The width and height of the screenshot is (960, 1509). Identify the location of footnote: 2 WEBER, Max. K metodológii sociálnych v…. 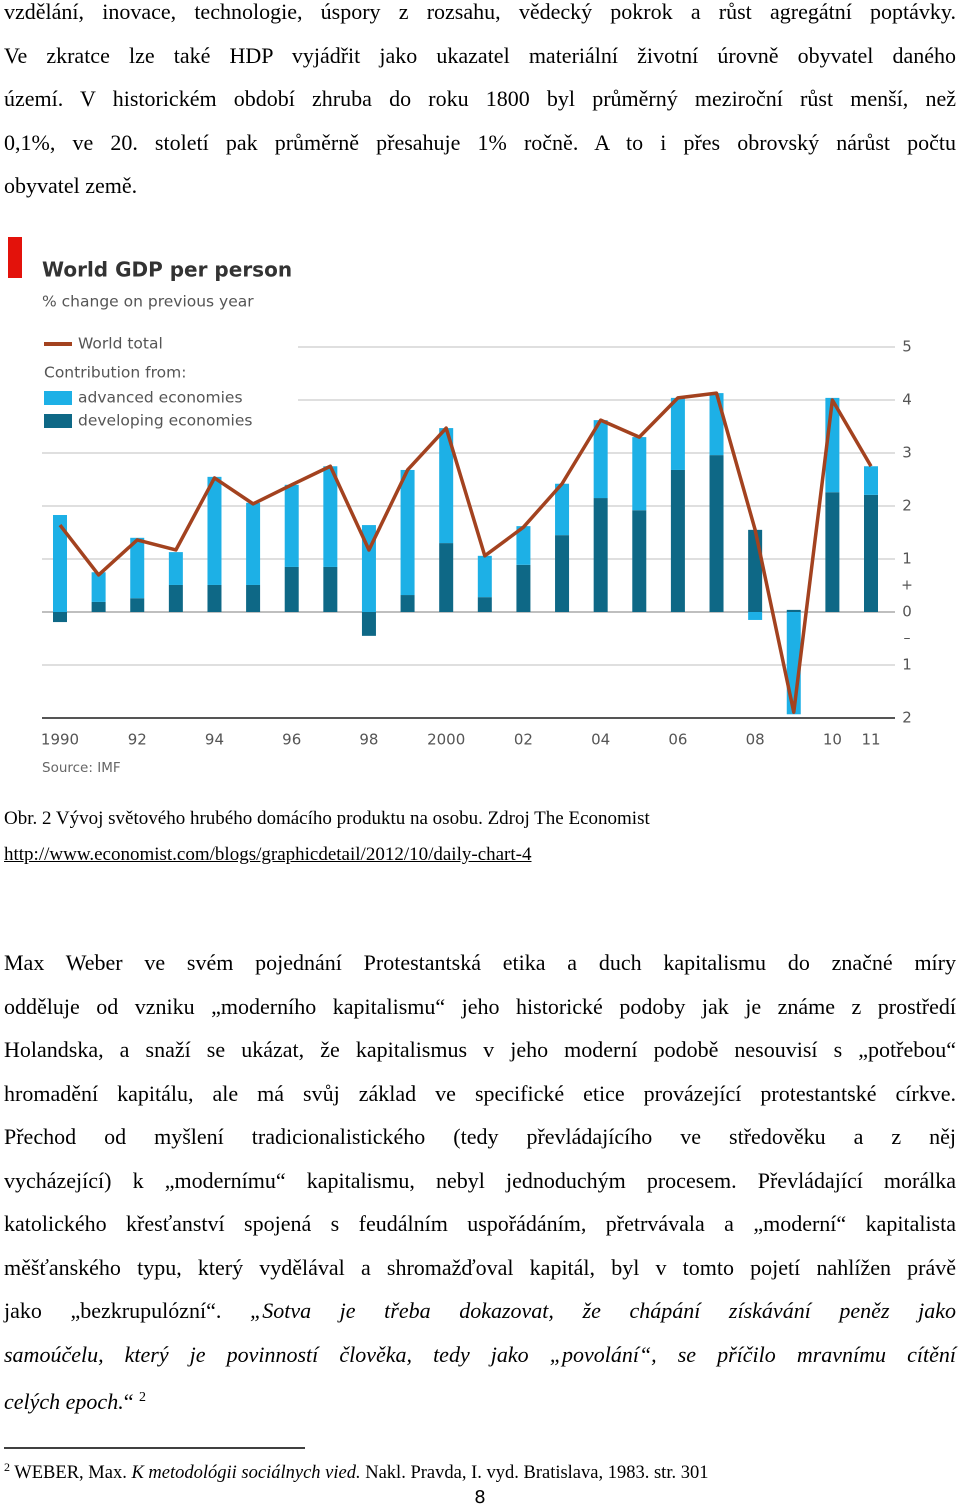
(356, 1472).